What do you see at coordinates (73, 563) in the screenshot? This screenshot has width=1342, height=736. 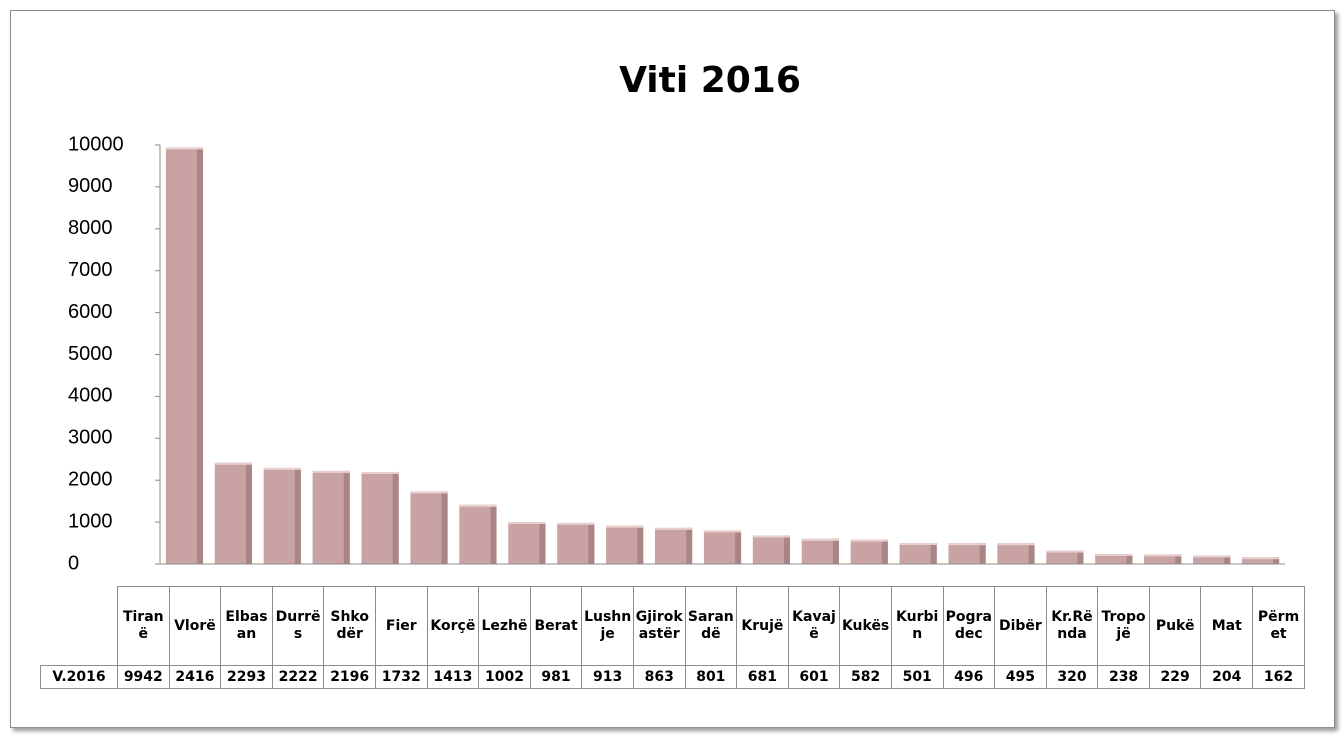 I see `y-tick-label: 0` at bounding box center [73, 563].